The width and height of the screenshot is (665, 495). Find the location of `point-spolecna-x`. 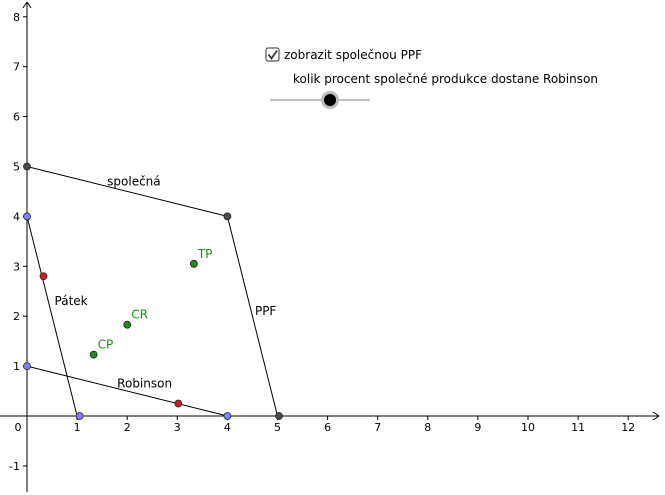

point-spolecna-x is located at coordinates (279, 416).